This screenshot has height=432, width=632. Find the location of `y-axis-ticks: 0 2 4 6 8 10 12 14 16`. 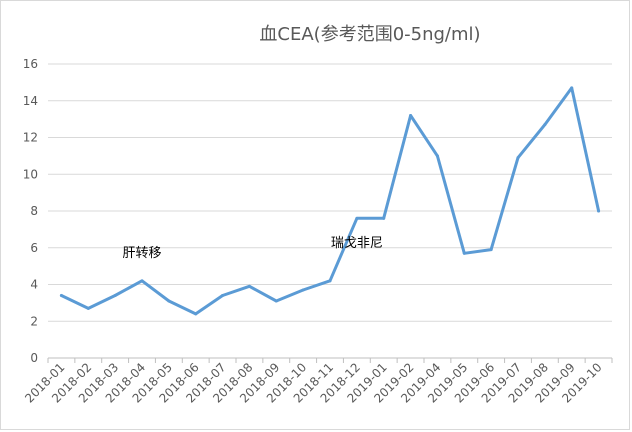

y-axis-ticks: 0 2 4 6 8 10 12 14 16 is located at coordinates (30, 211).